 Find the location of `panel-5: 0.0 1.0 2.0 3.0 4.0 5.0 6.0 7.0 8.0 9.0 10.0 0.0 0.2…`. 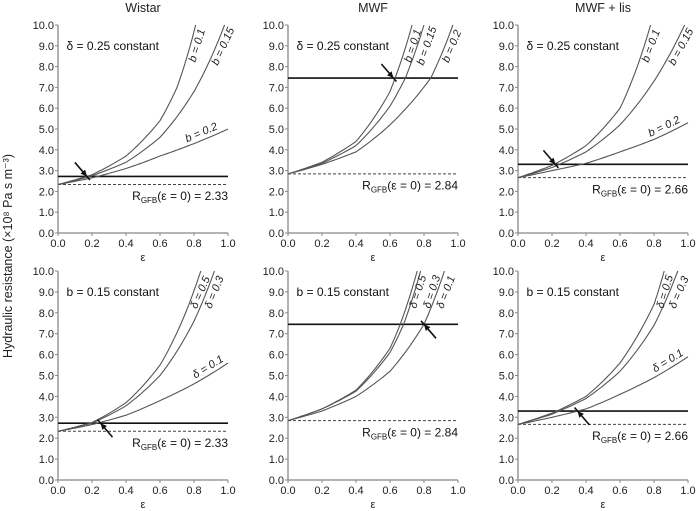

panel-5: 0.0 1.0 2.0 3.0 4.0 5.0 6.0 7.0 8.0 9.0 10.0 0.0 0.2… is located at coordinates (364, 388).